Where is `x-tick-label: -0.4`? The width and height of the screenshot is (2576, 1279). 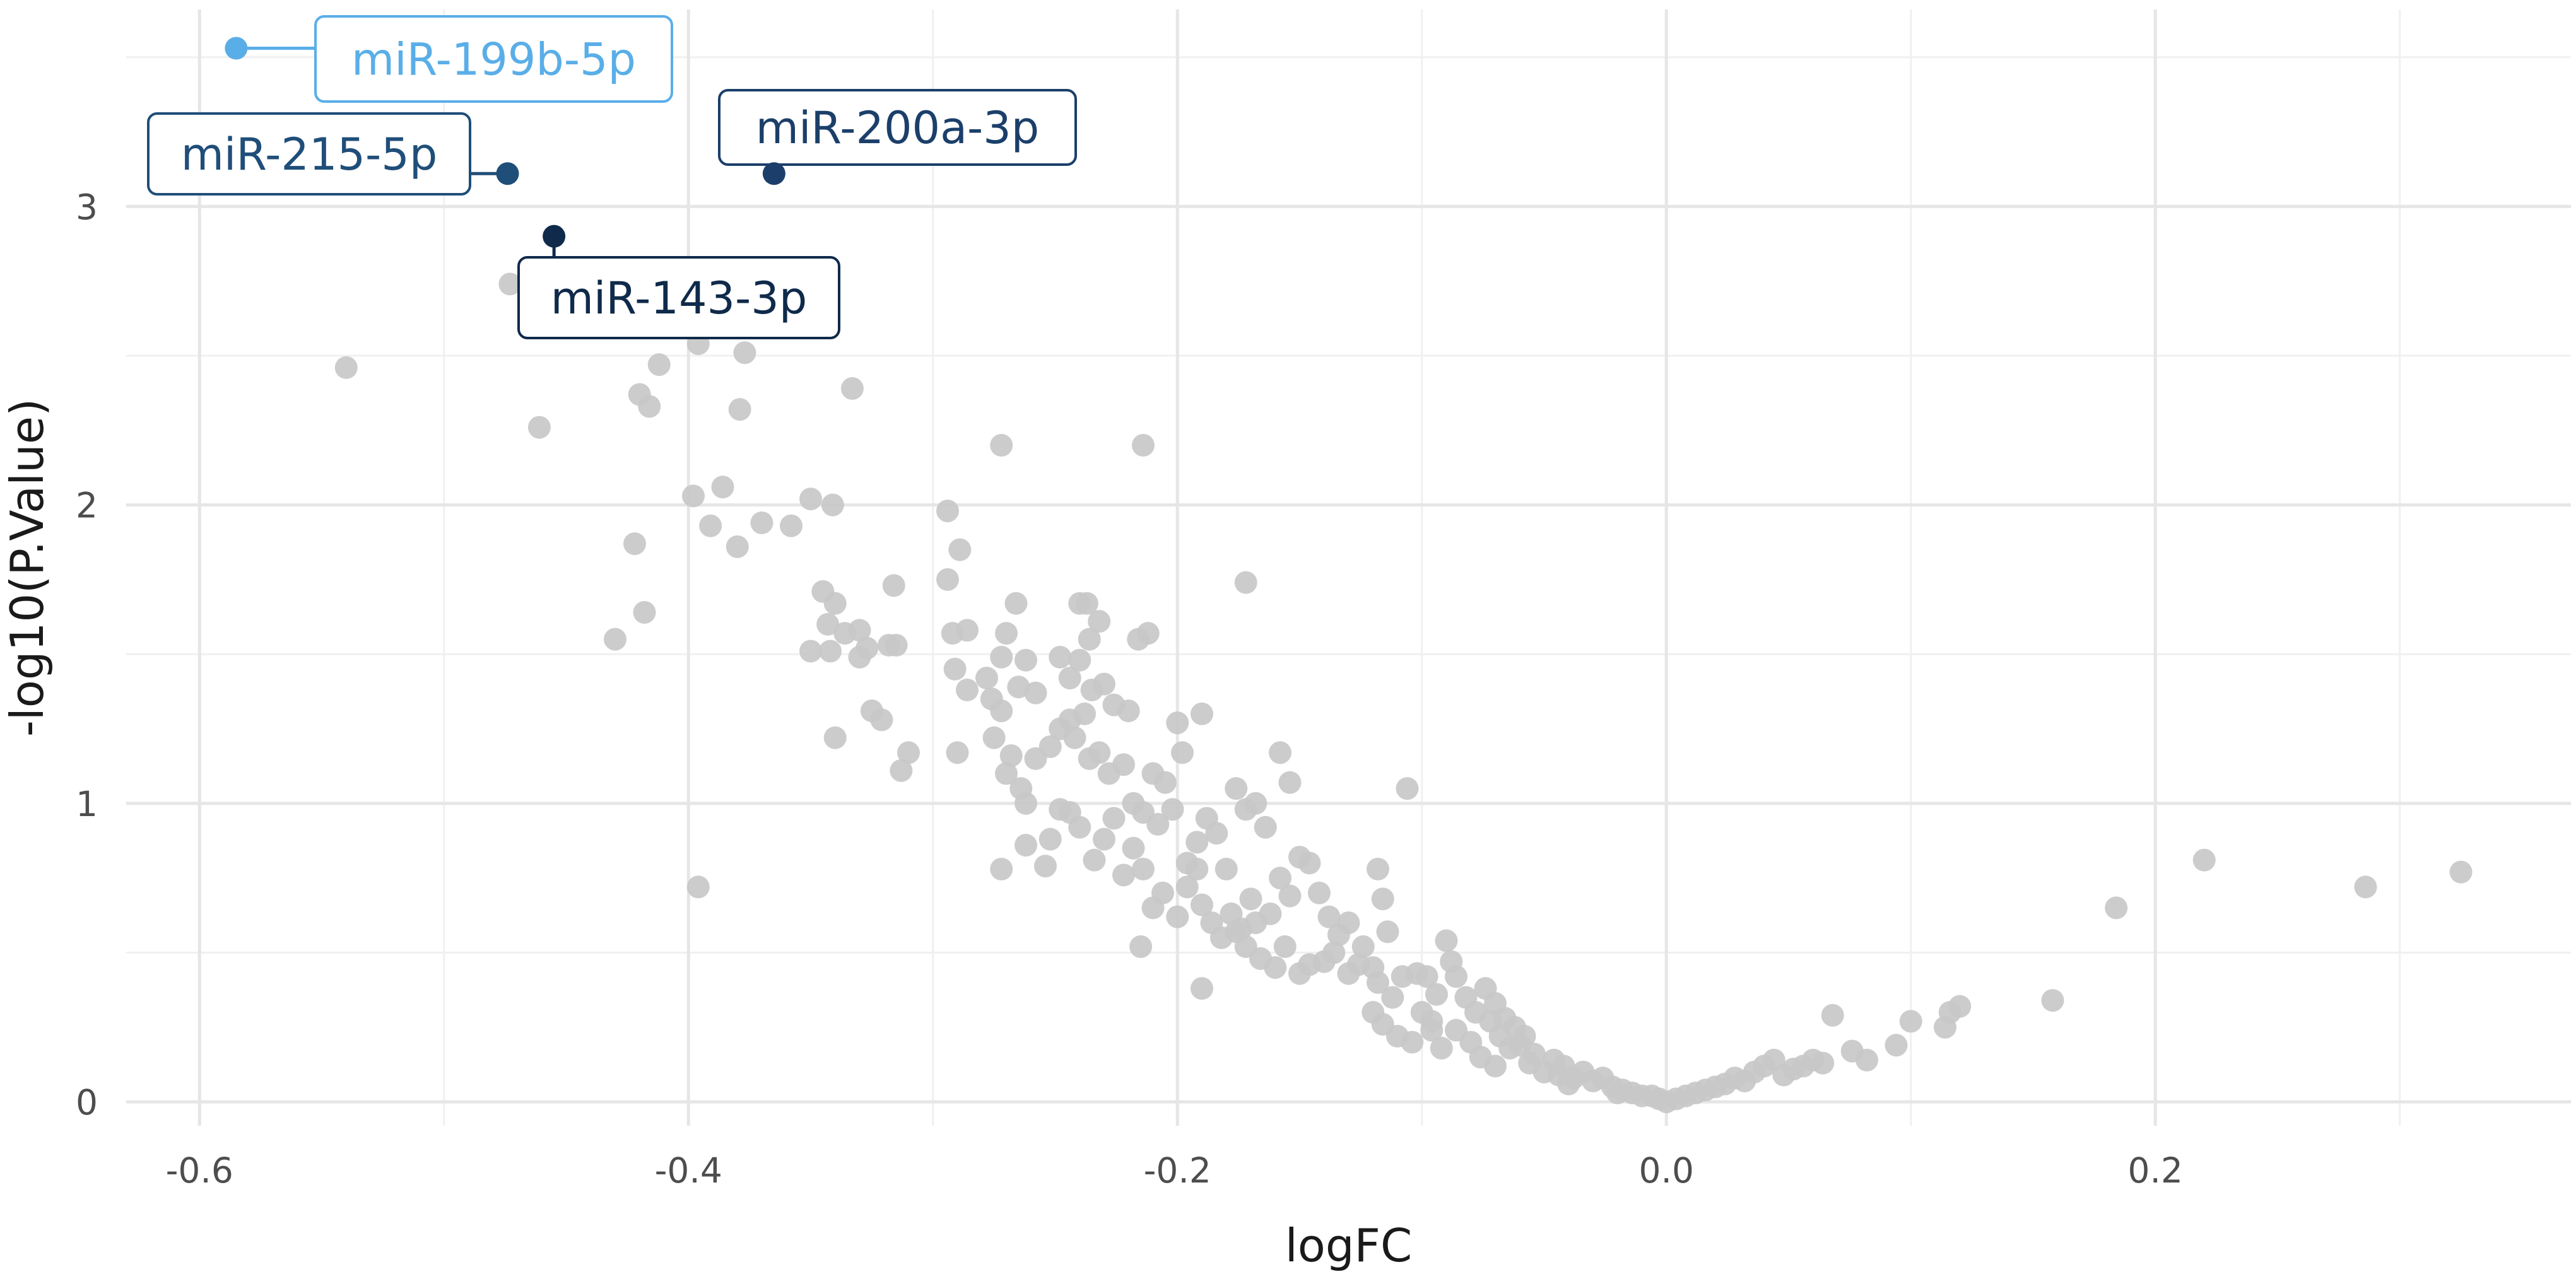 x-tick-label: -0.4 is located at coordinates (688, 1170).